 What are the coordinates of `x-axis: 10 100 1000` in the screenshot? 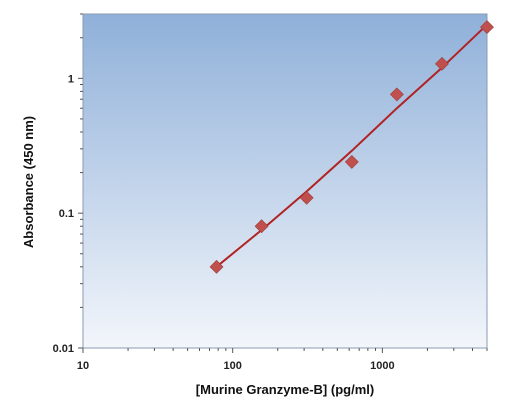 It's located at (282, 360).